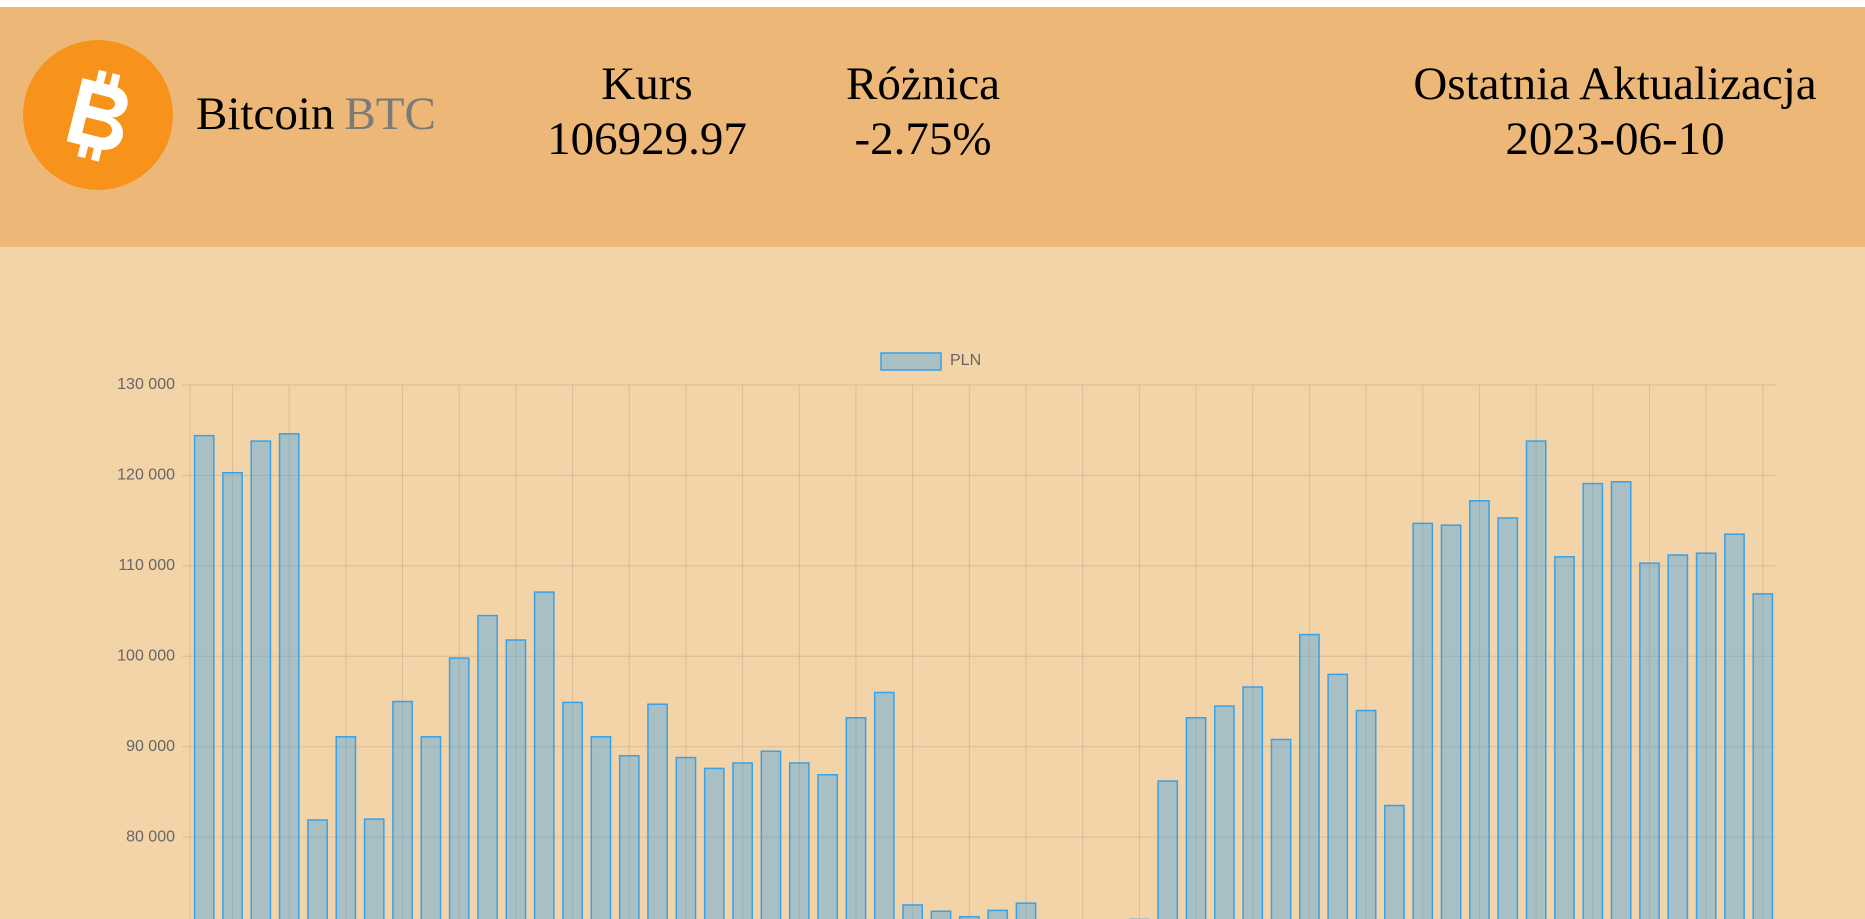 Image resolution: width=1865 pixels, height=919 pixels. What do you see at coordinates (911, 361) in the screenshot?
I see `legend-swatch` at bounding box center [911, 361].